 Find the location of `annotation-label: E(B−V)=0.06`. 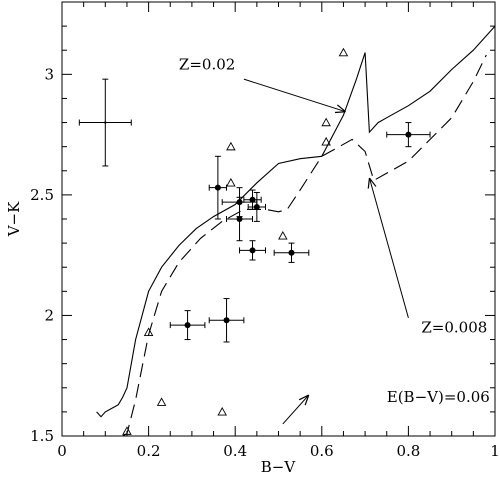

annotation-label: E(B−V)=0.06 is located at coordinates (438, 397).